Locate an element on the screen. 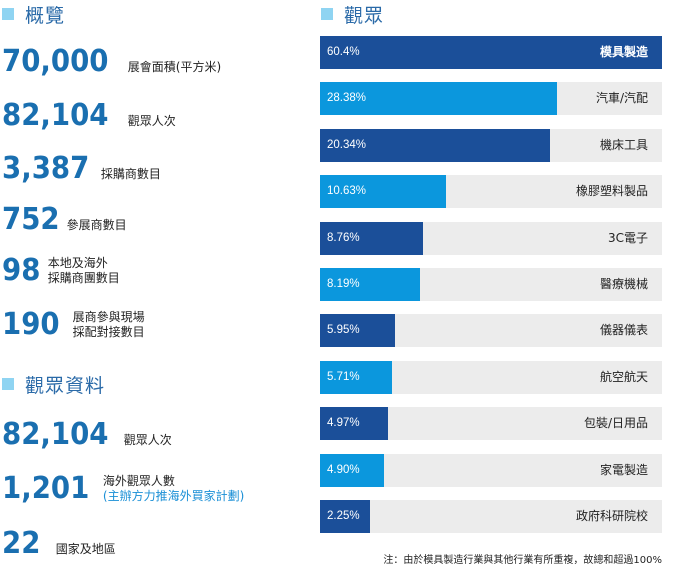  stat-label-line: 展商參與現場 is located at coordinates (108, 317).